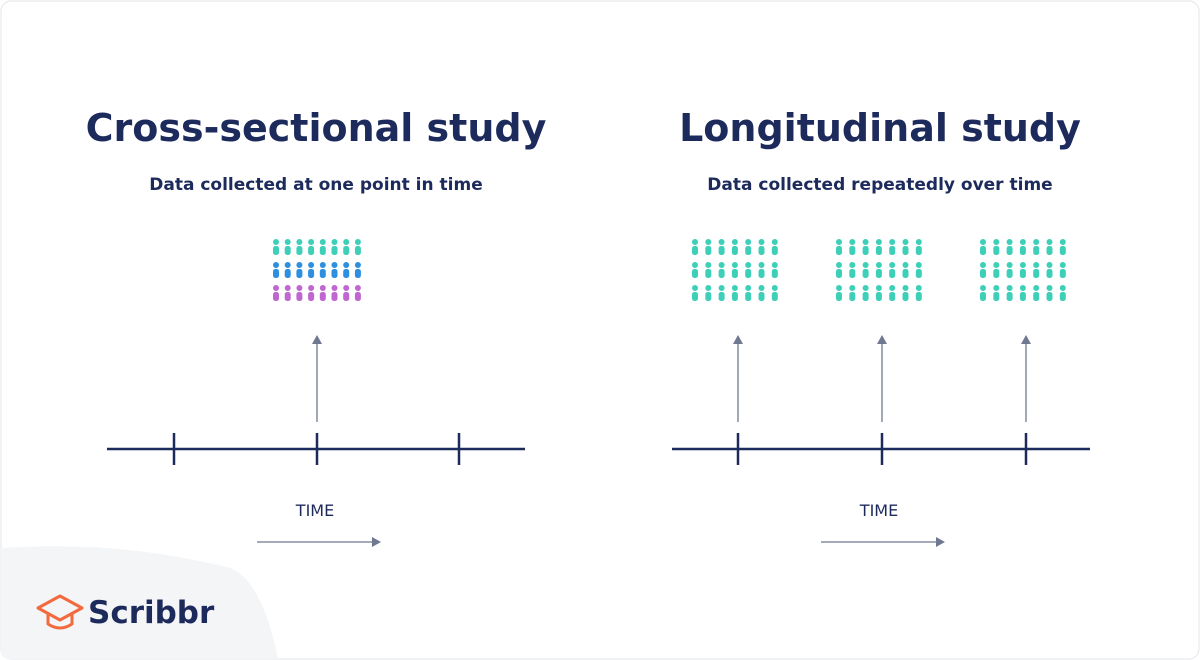 The image size is (1200, 660). I want to click on panel-subtitle: Data collected repeatedly over time, so click(879, 185).